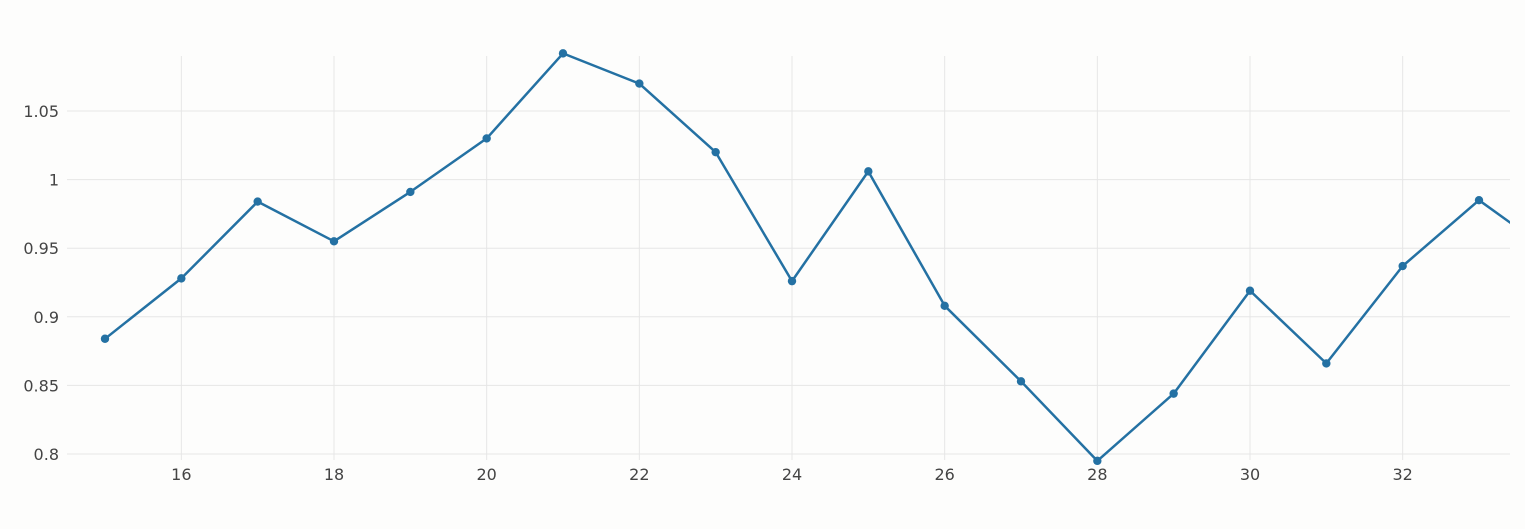  Describe the element at coordinates (486, 474) in the screenshot. I see `x-tick-label: 20` at that location.